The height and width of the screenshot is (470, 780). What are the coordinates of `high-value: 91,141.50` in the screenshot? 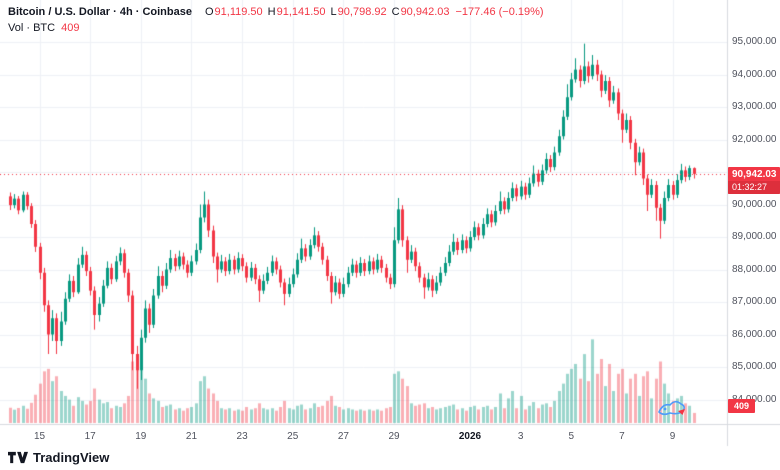 It's located at (301, 12).